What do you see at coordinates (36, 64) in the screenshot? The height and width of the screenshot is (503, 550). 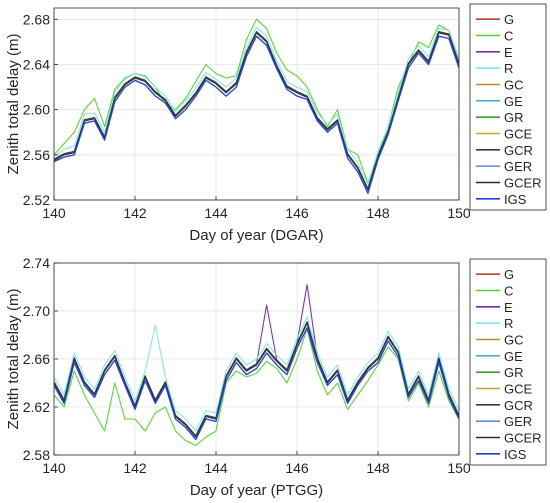 I see `y-tick-label: 2.64` at bounding box center [36, 64].